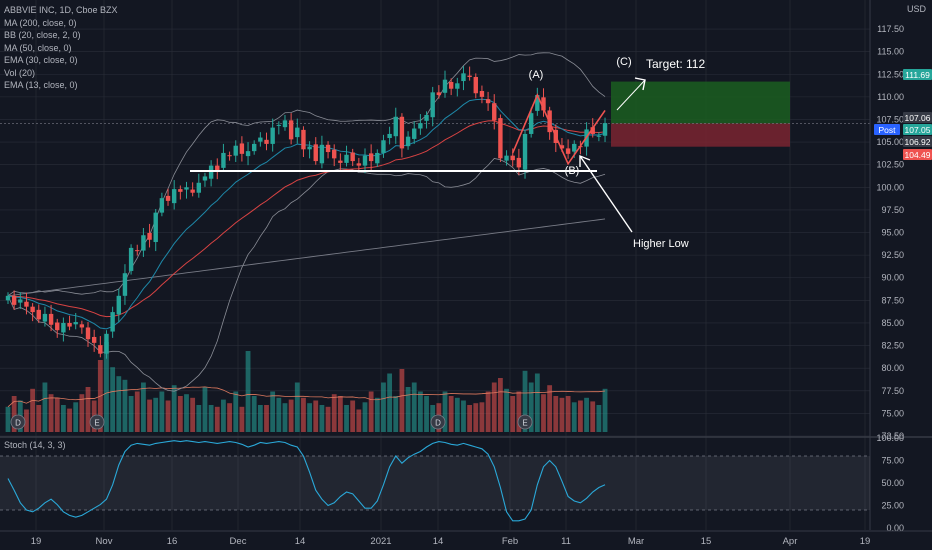 Image resolution: width=932 pixels, height=550 pixels. What do you see at coordinates (892, 210) in the screenshot?
I see `price-tick-label: 97.50` at bounding box center [892, 210].